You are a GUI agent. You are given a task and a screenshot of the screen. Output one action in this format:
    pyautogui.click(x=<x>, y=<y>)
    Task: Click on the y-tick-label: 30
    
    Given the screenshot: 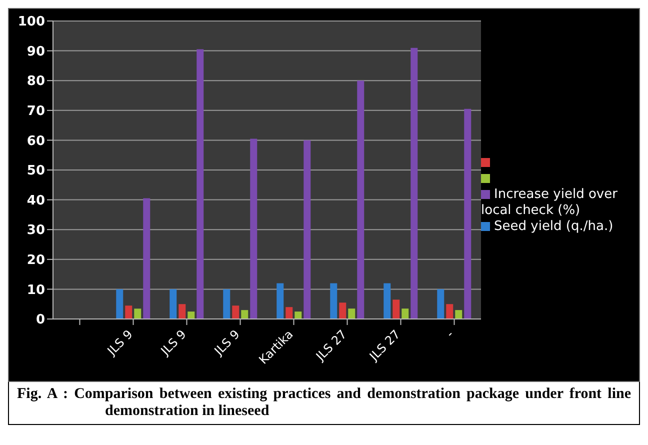 What is the action you would take?
    pyautogui.click(x=35, y=230)
    